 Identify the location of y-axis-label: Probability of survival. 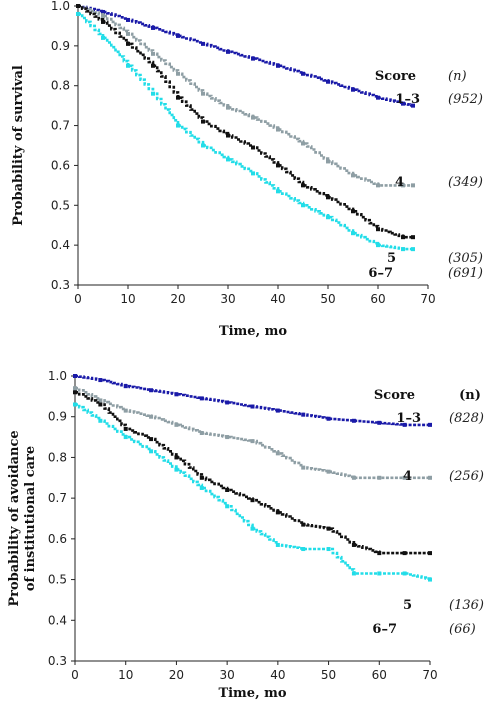
(18, 145).